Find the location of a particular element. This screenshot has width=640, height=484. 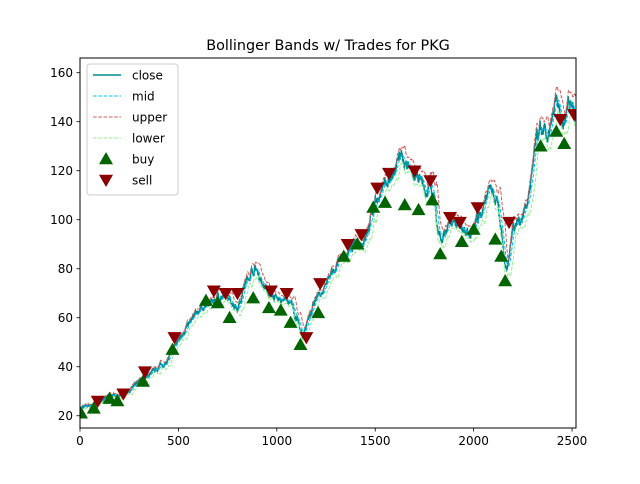

y-tick-label: 120 is located at coordinates (61, 171).